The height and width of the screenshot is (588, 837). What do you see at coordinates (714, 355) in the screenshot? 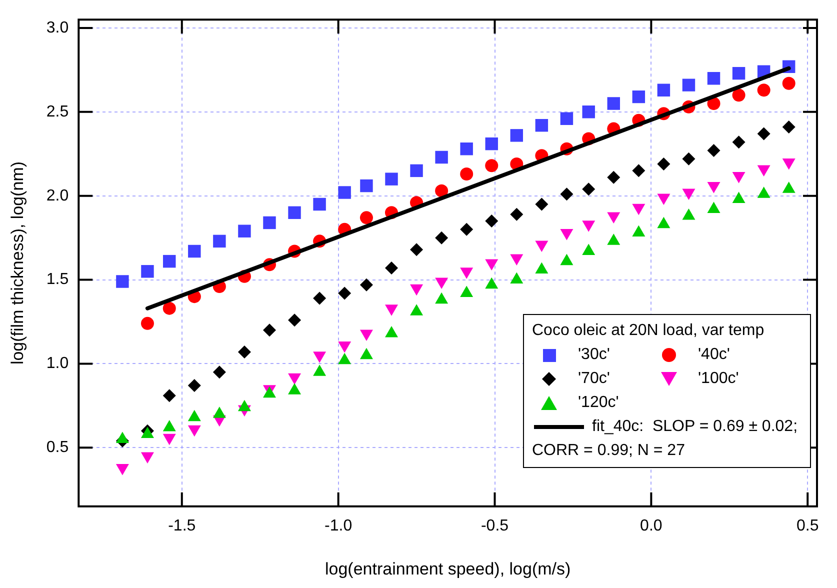
I see `legend-label: '40c'` at bounding box center [714, 355].